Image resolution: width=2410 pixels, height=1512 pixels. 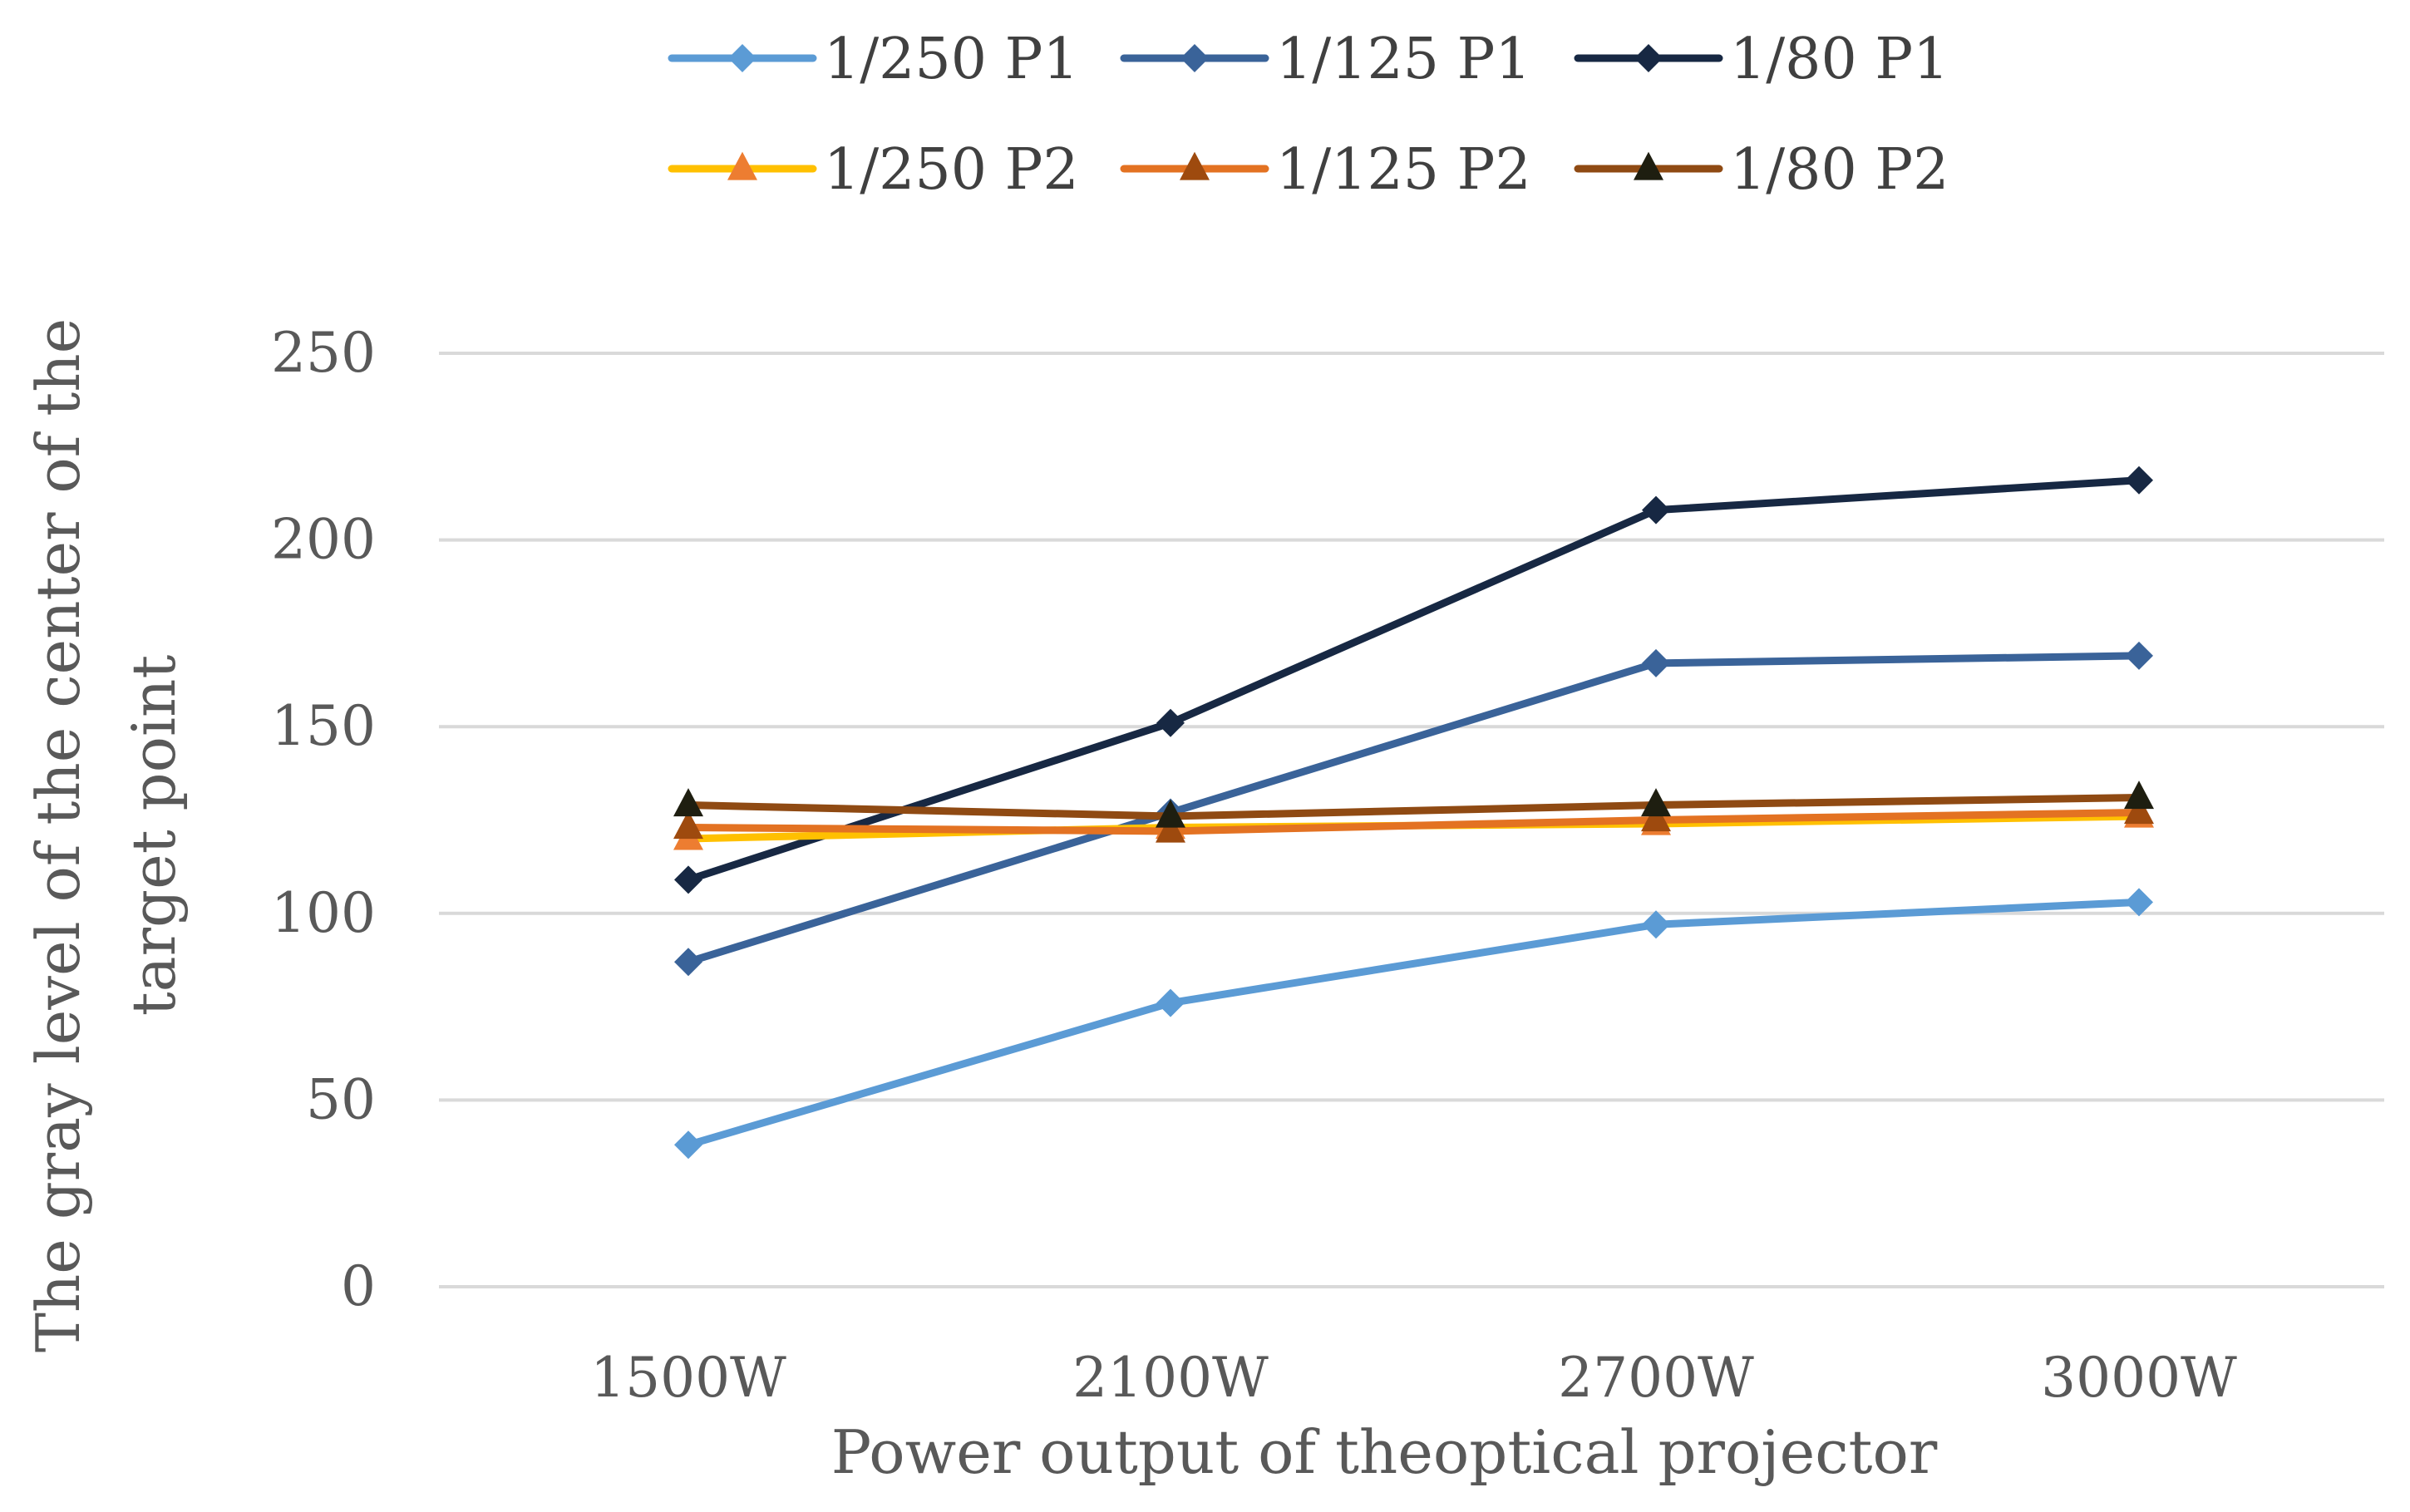 What do you see at coordinates (688, 1378) in the screenshot?
I see `x-tick-label: 1500W` at bounding box center [688, 1378].